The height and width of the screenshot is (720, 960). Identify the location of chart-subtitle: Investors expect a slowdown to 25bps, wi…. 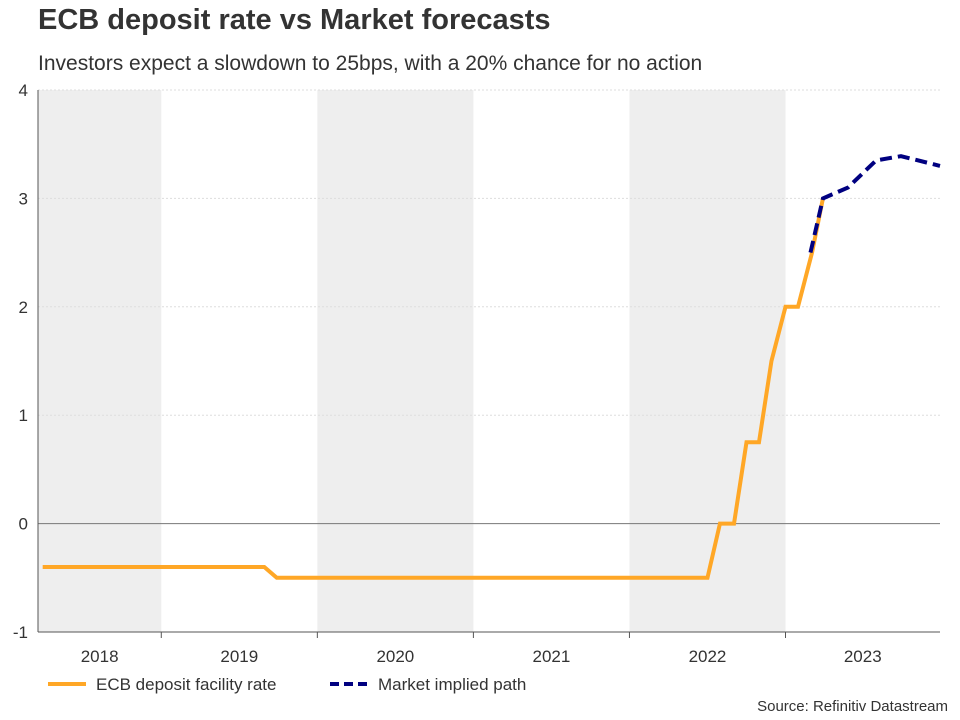
(370, 63).